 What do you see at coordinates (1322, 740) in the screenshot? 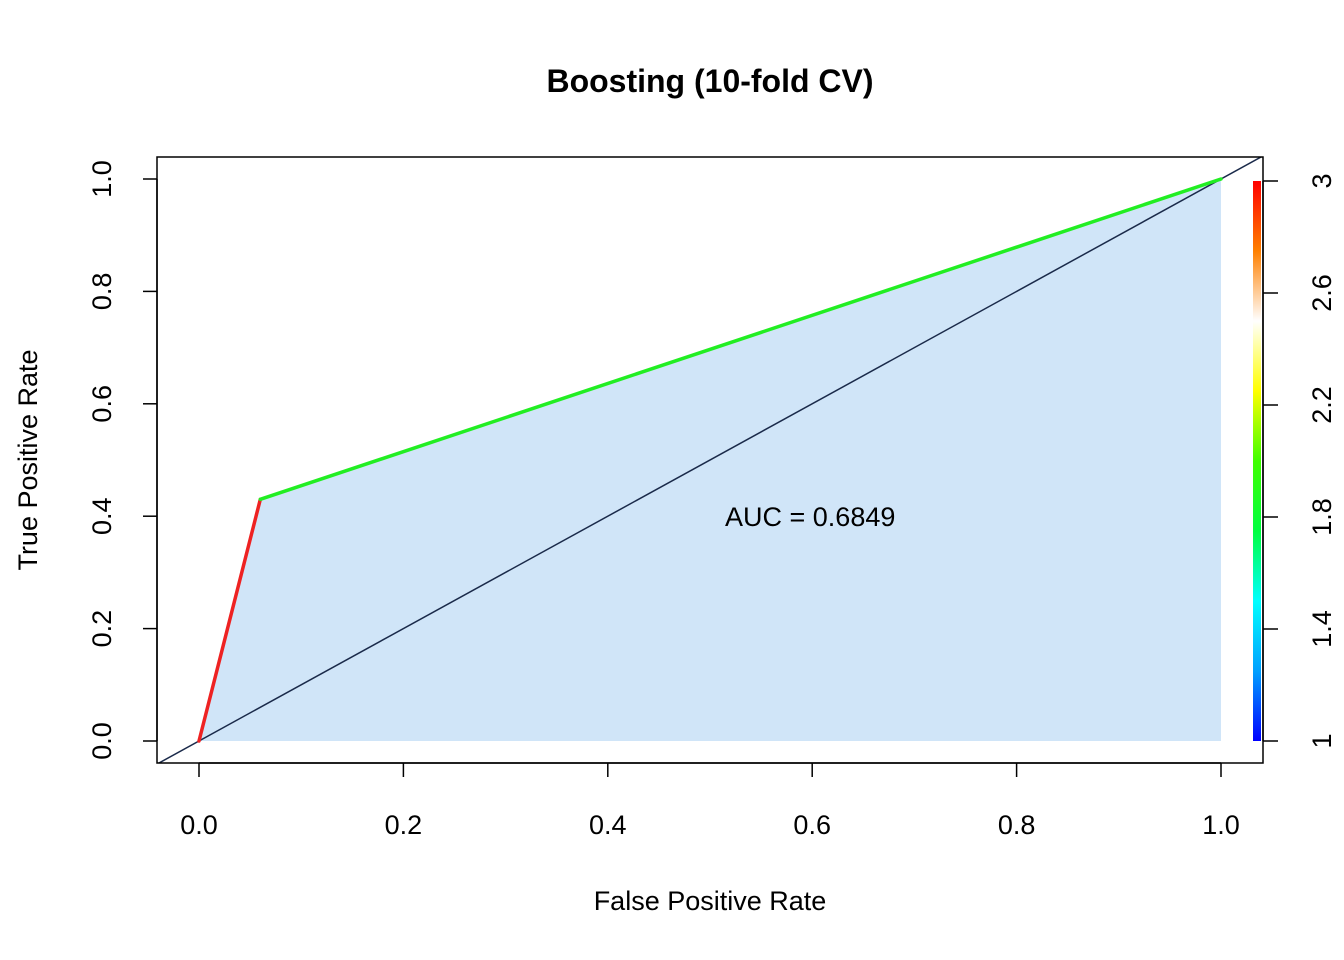
I see `colorbar-tick-label: 1` at bounding box center [1322, 740].